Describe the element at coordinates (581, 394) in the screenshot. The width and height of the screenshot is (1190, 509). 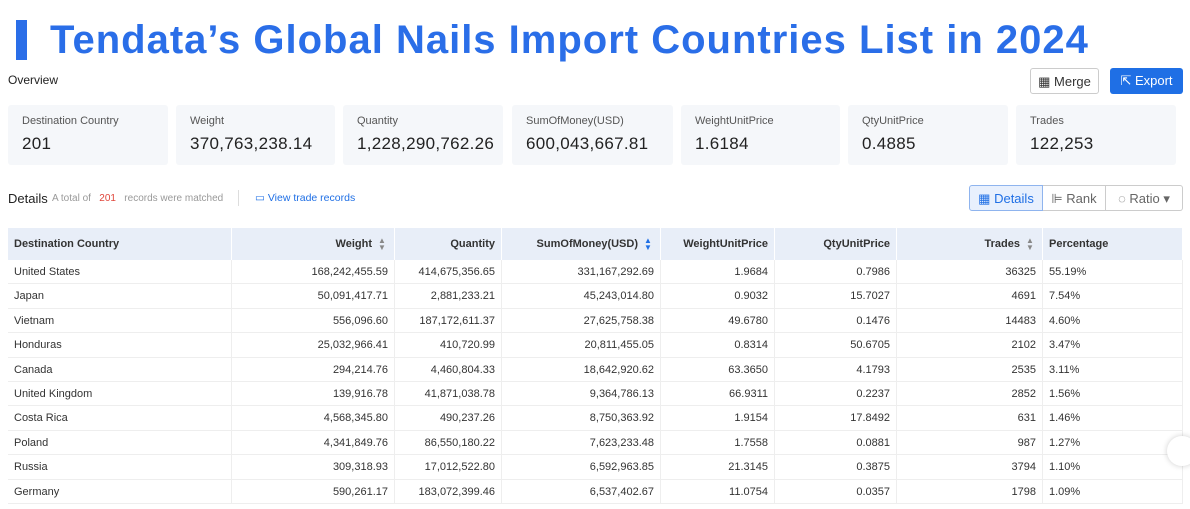
I see `table-cell: 9,364,786.13` at that location.